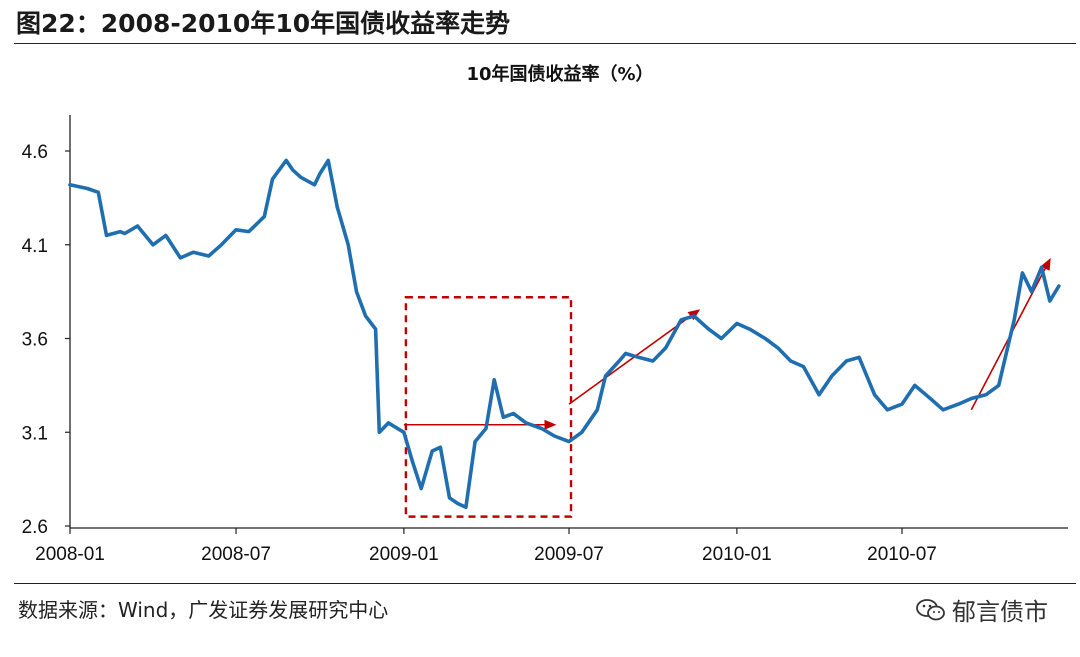  Describe the element at coordinates (35, 340) in the screenshot. I see `y-tick-label: 3.6` at that location.